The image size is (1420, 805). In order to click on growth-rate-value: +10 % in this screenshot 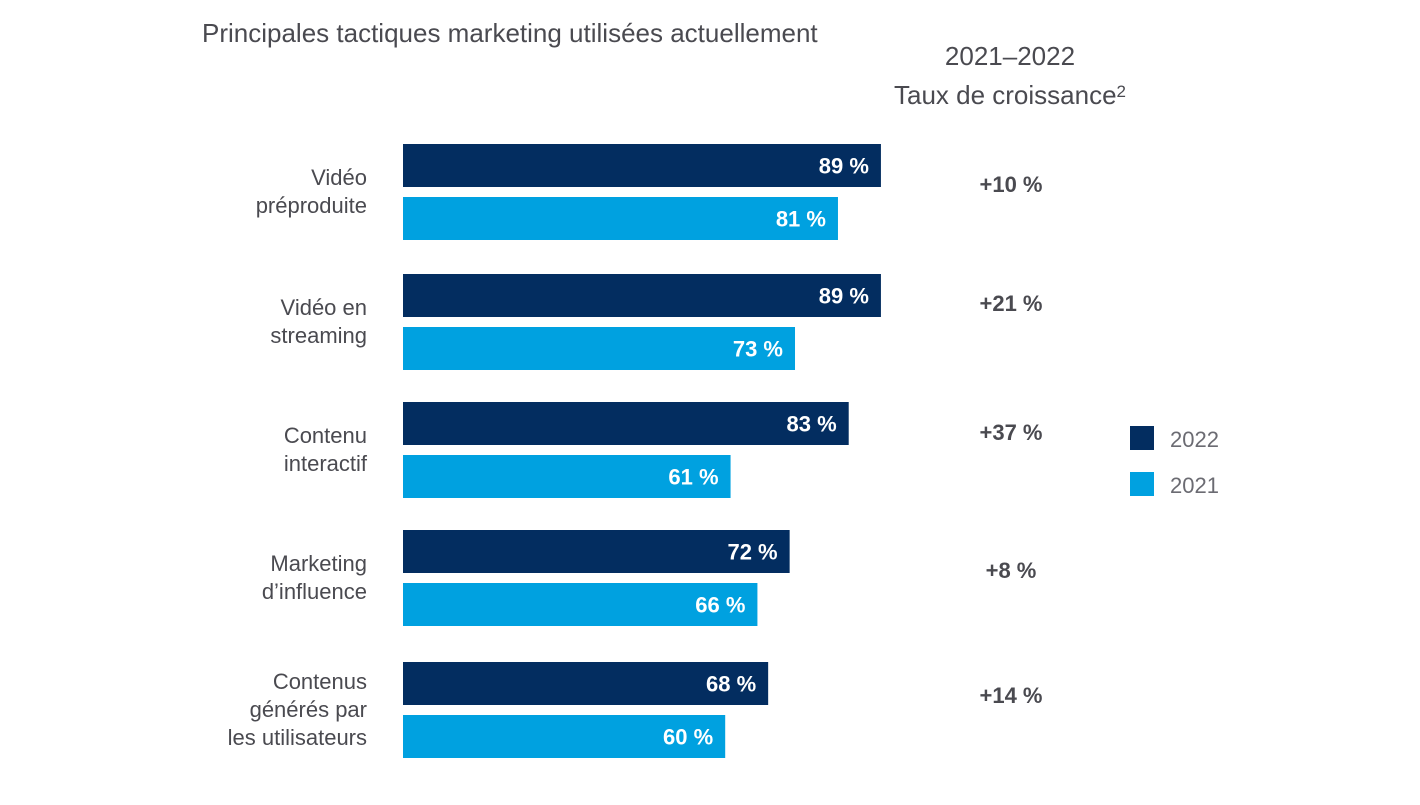, I will do `click(1011, 184)`.